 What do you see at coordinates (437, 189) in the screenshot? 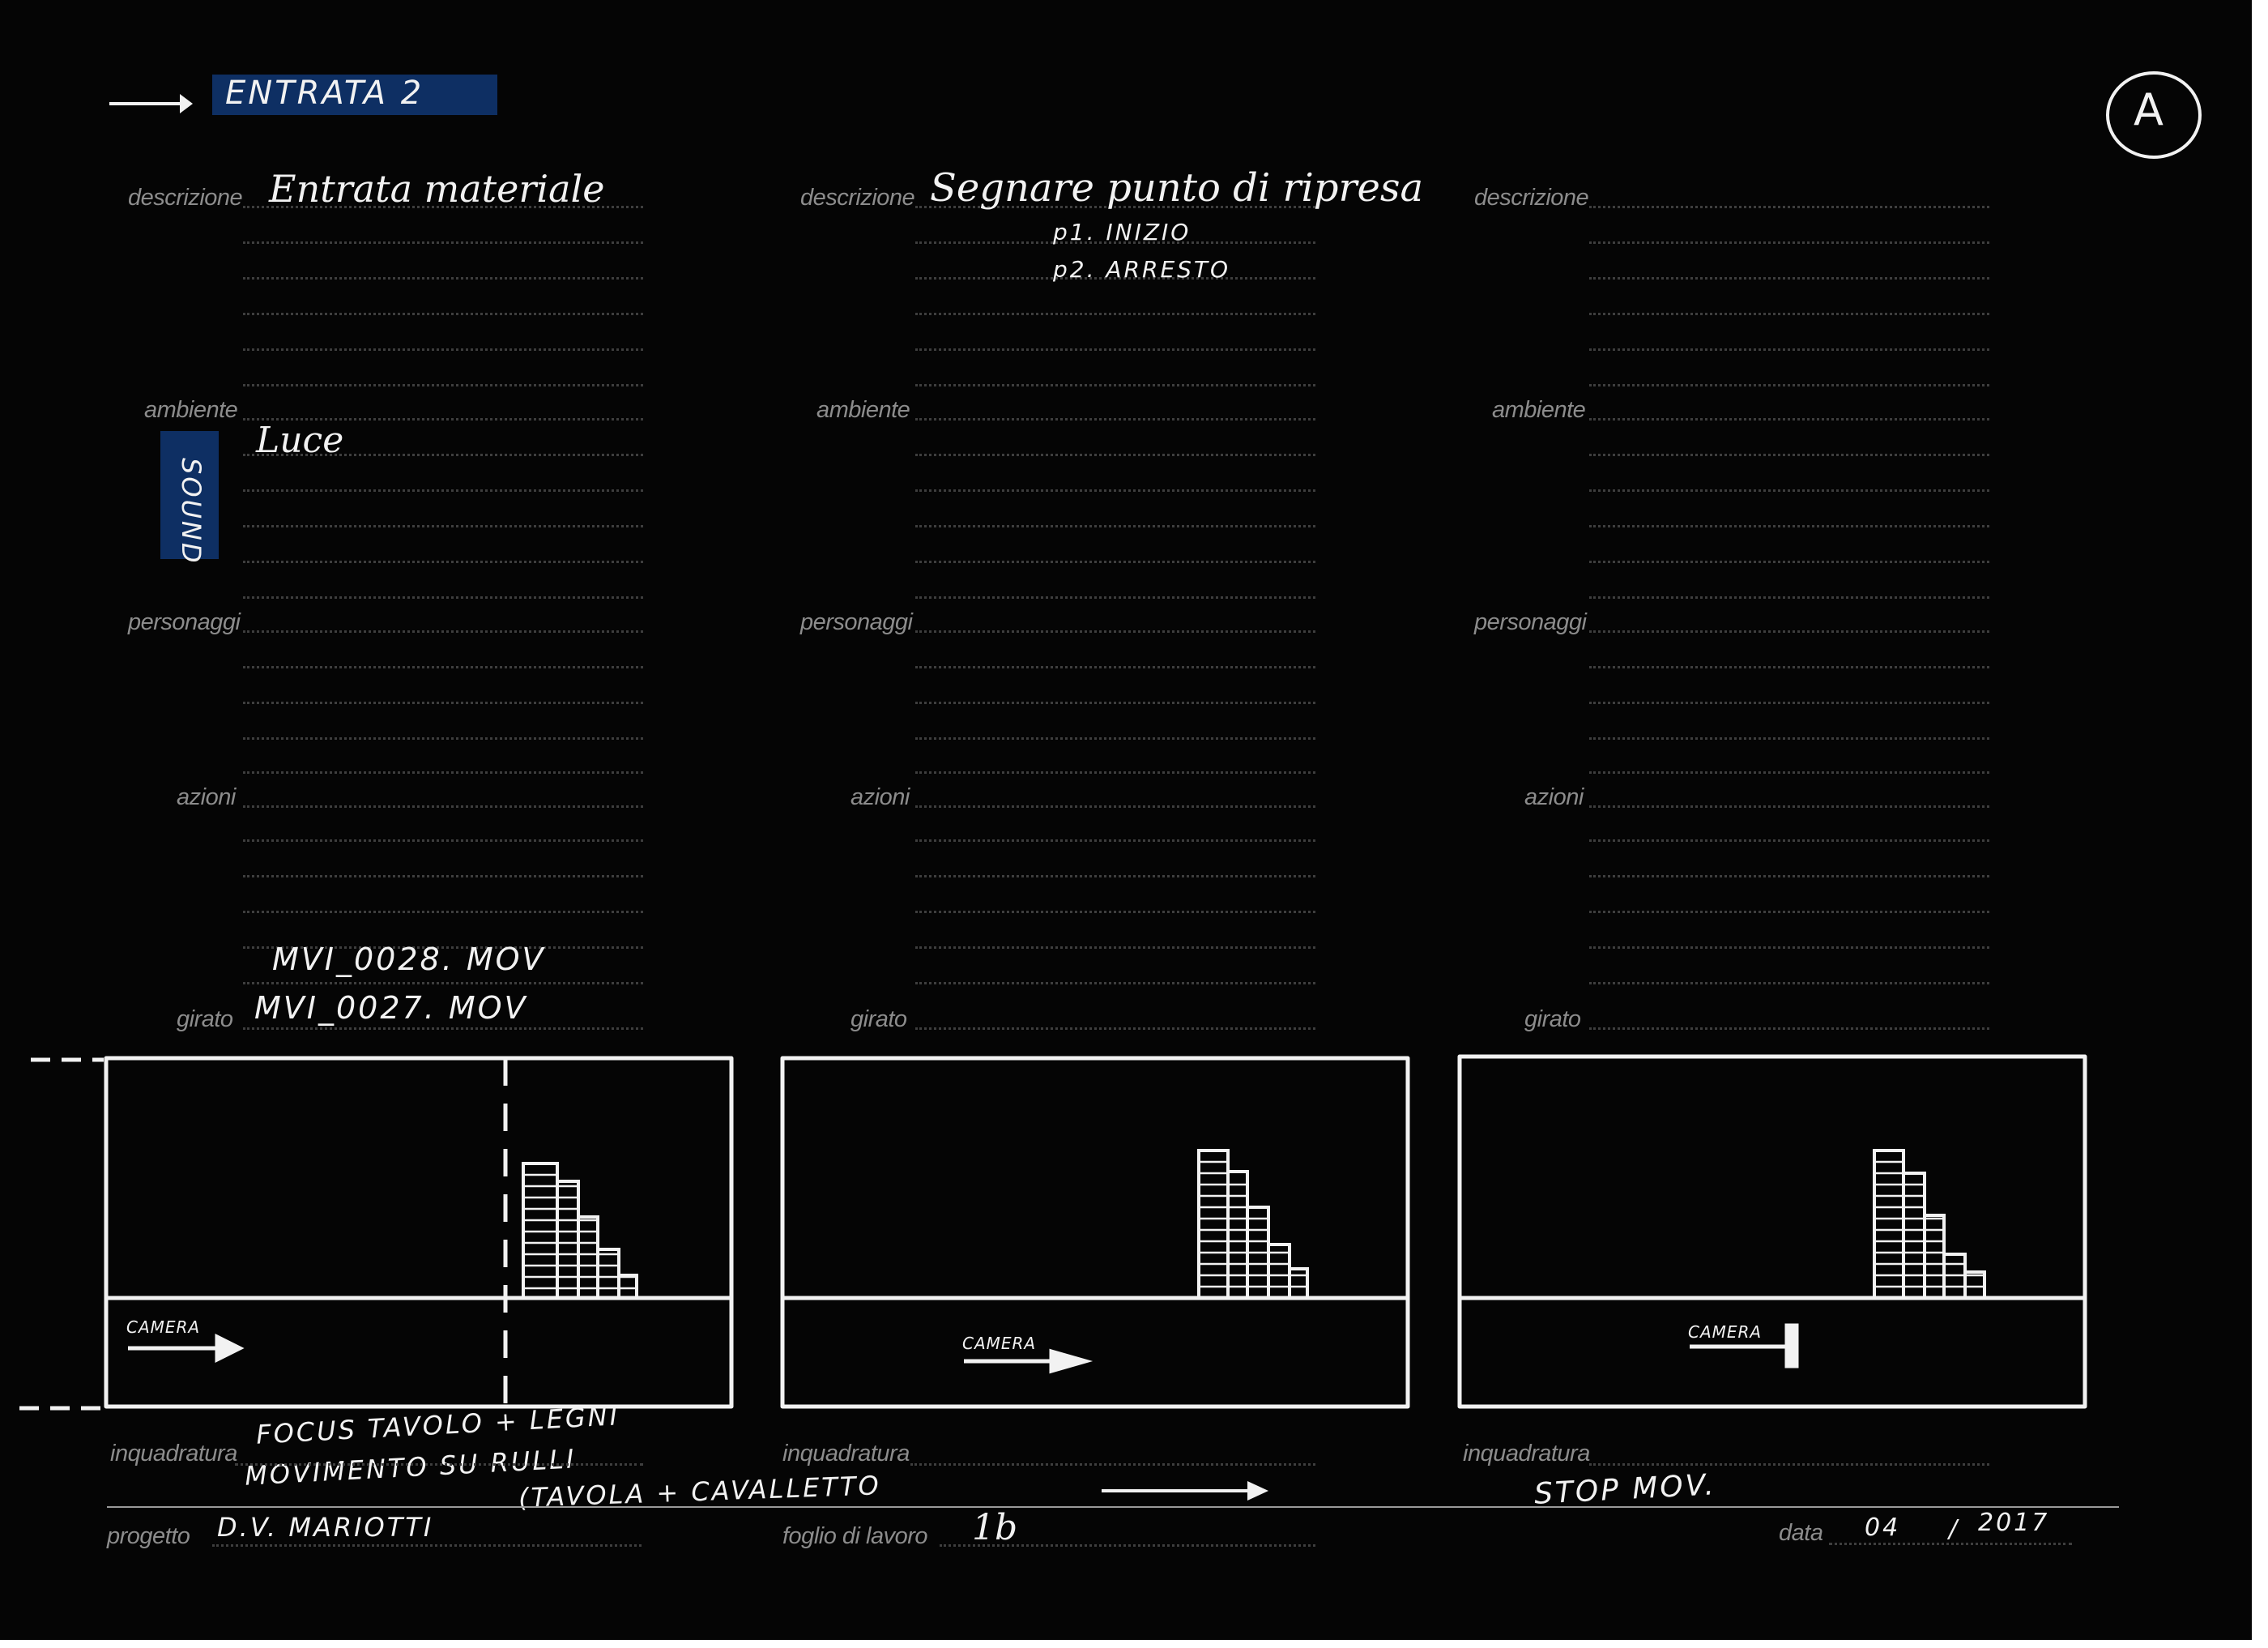
I see `descrizione-1-value: Entrata materiale` at bounding box center [437, 189].